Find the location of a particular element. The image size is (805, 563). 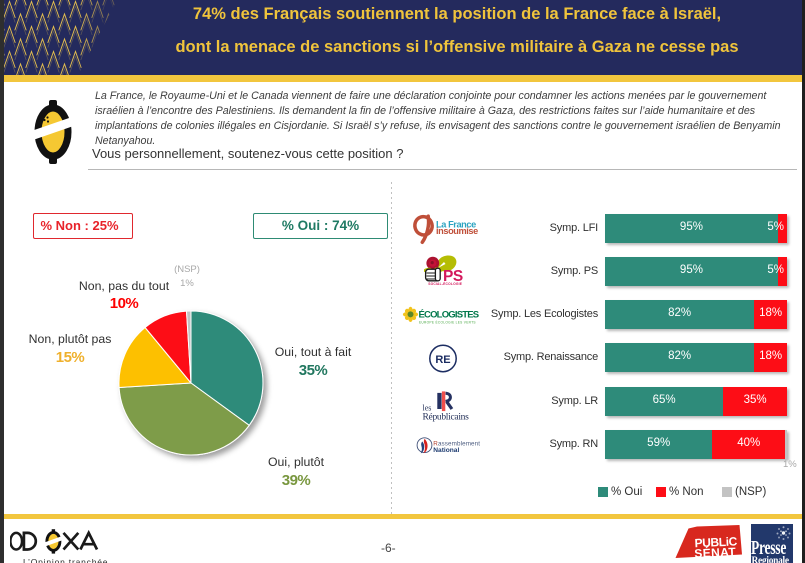

svg-text: Presse is located at coordinates (769, 548).